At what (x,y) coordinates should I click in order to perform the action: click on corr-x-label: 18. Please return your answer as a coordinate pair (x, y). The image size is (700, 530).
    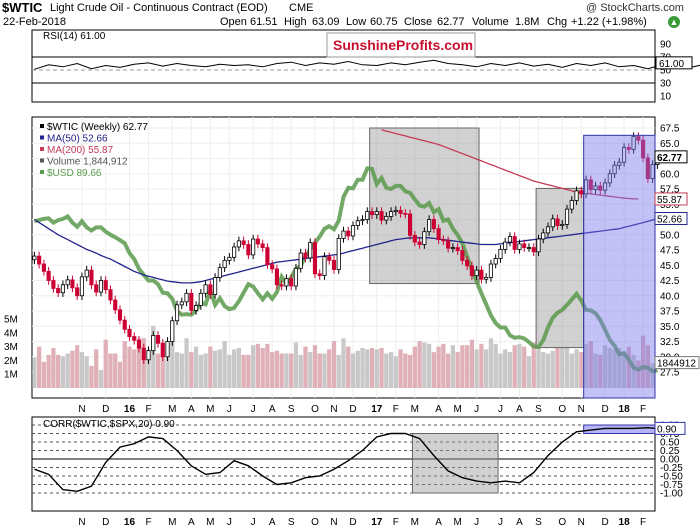
    Looking at the image, I should click on (625, 522).